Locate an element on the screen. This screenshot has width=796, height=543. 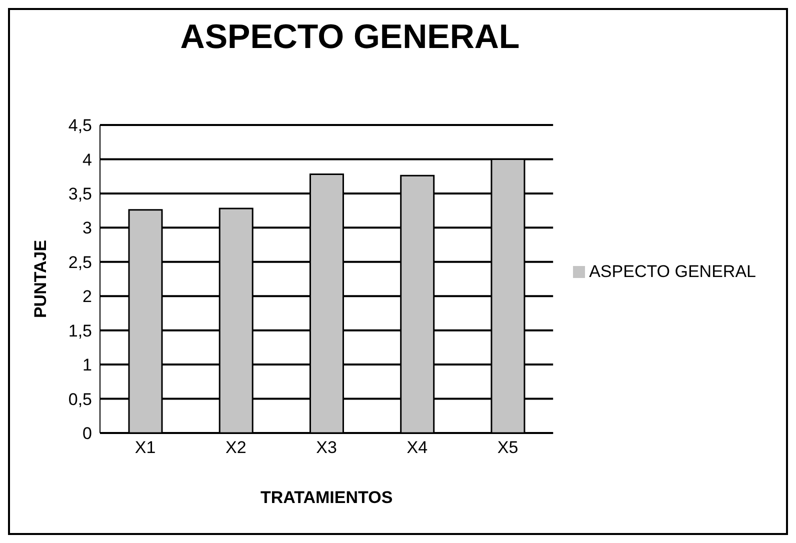
y-tick-label: 0 is located at coordinates (87, 434).